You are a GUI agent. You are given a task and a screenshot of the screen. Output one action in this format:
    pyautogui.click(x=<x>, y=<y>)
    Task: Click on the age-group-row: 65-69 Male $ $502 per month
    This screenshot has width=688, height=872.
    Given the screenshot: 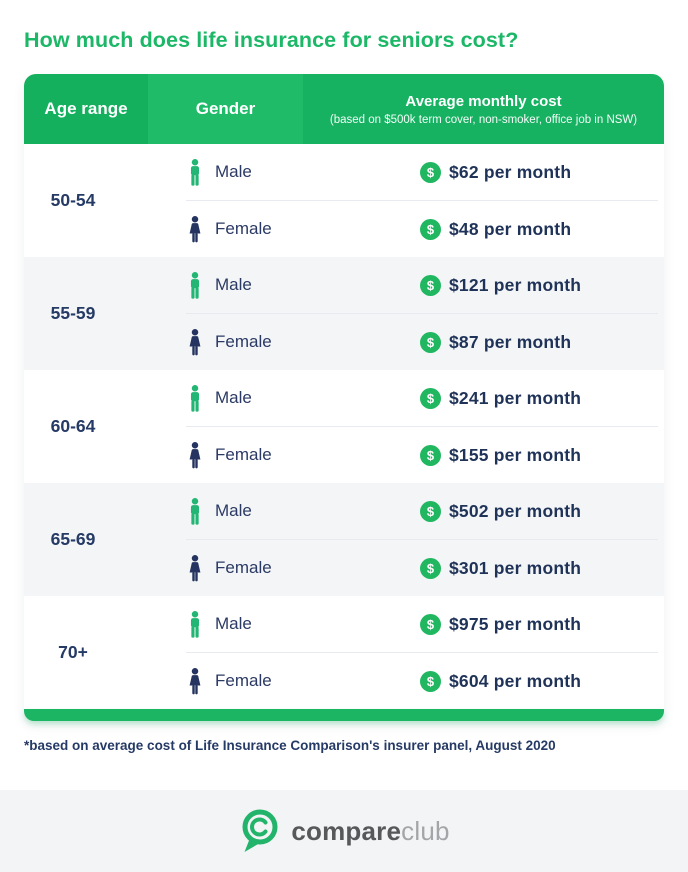 What is the action you would take?
    pyautogui.click(x=344, y=539)
    